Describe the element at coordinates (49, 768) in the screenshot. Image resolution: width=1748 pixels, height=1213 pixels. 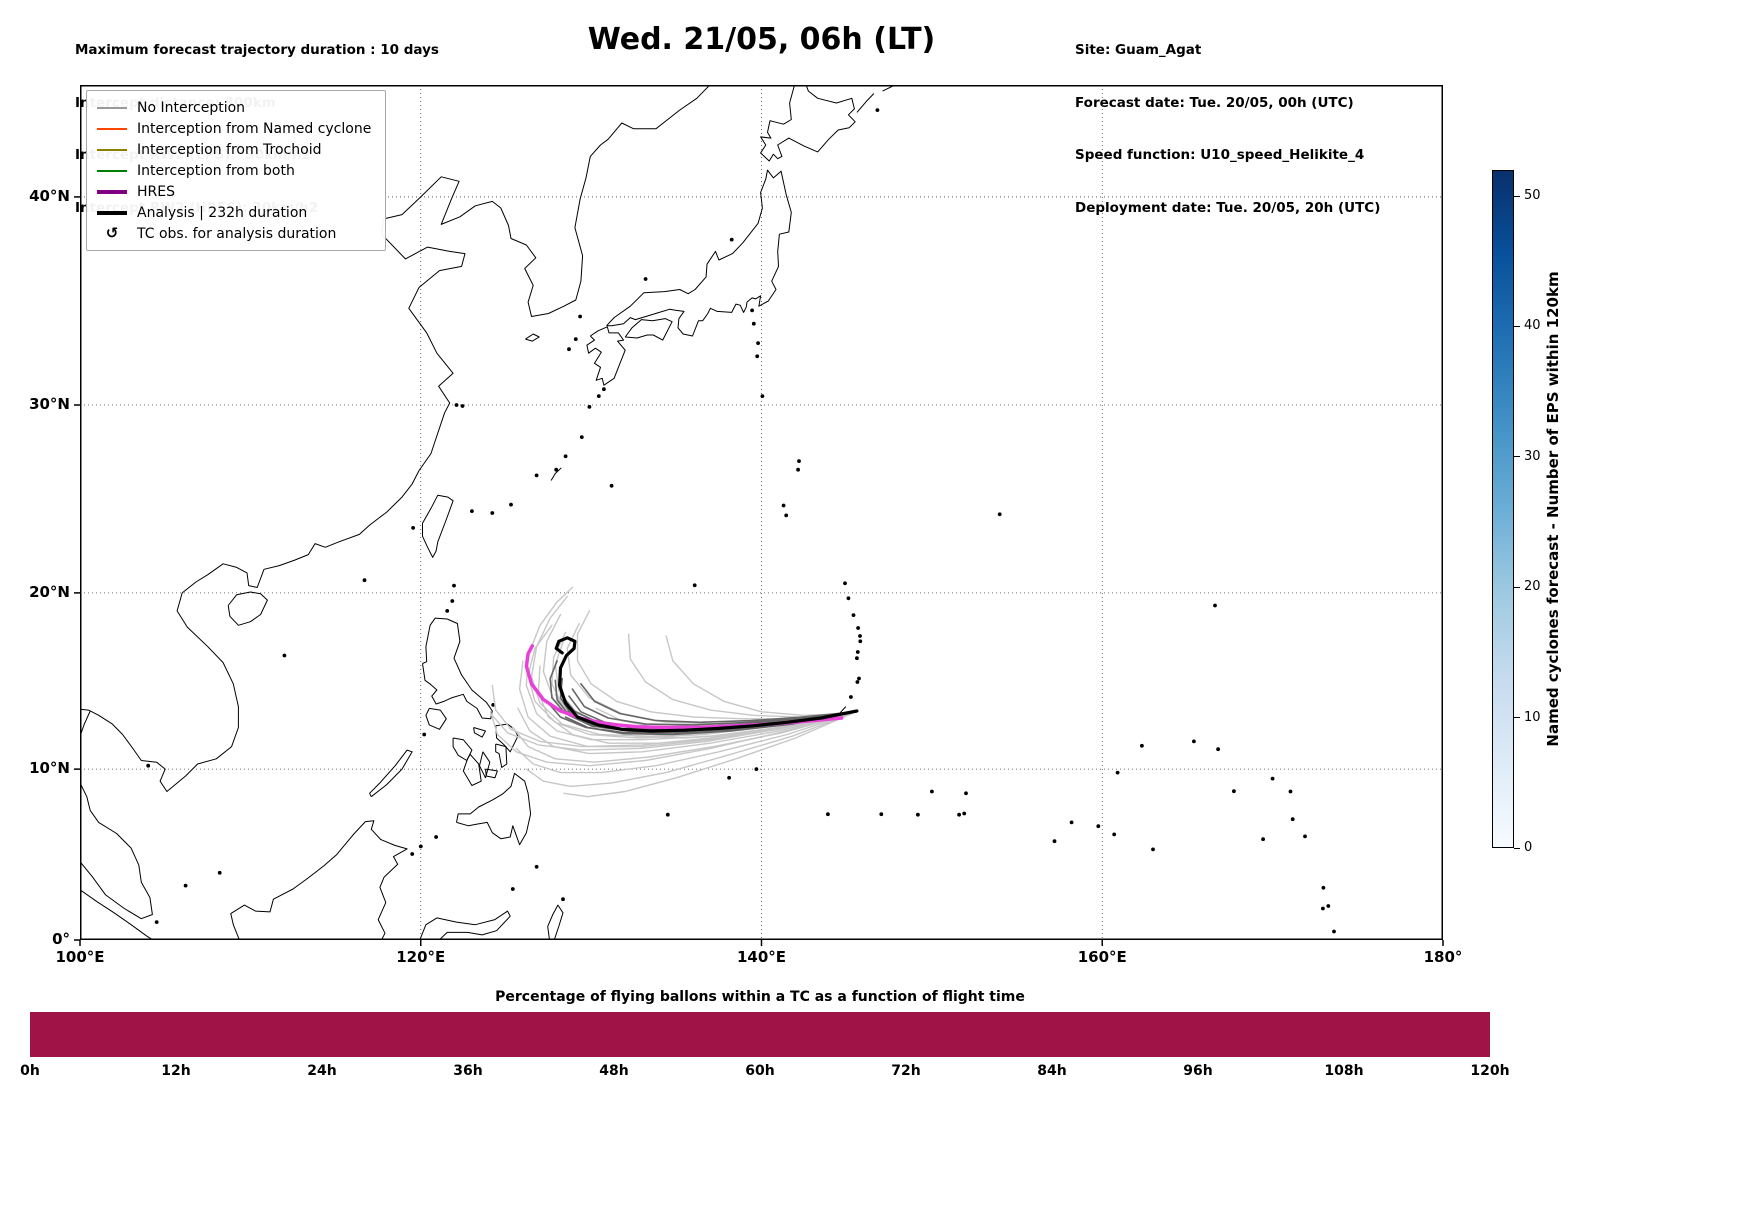
I see `y-tick-label: 10°N` at that location.